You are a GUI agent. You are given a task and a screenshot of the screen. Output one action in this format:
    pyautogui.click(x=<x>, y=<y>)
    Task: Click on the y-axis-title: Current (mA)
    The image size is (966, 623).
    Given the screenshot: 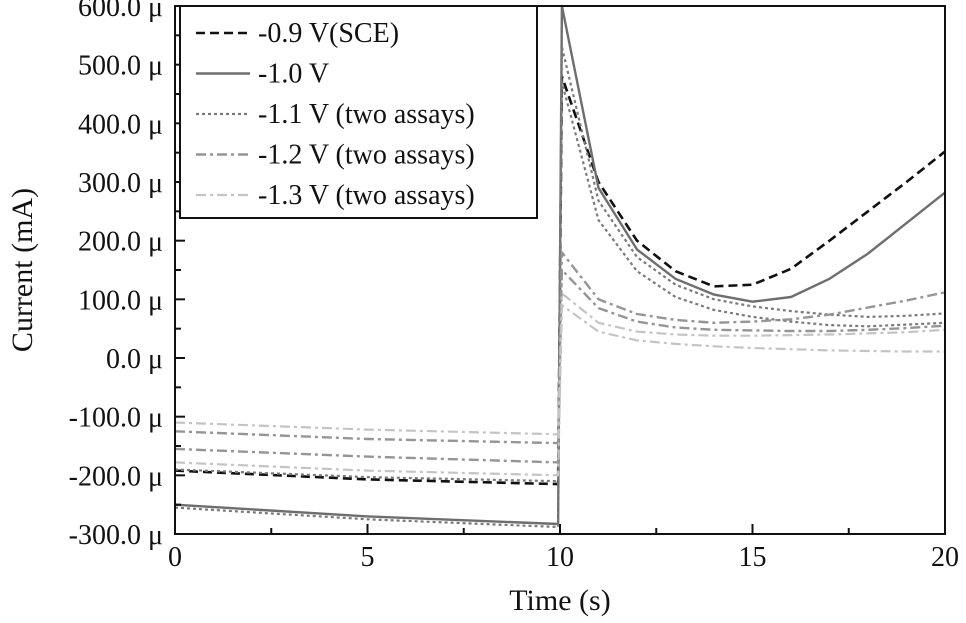 What is the action you would take?
    pyautogui.click(x=22, y=270)
    